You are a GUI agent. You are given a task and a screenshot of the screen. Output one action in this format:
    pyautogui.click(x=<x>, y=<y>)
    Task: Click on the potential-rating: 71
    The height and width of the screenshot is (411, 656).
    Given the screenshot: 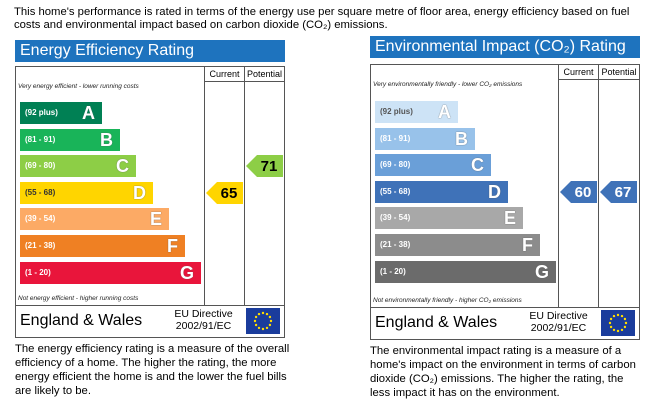 What is the action you would take?
    pyautogui.click(x=269, y=166)
    